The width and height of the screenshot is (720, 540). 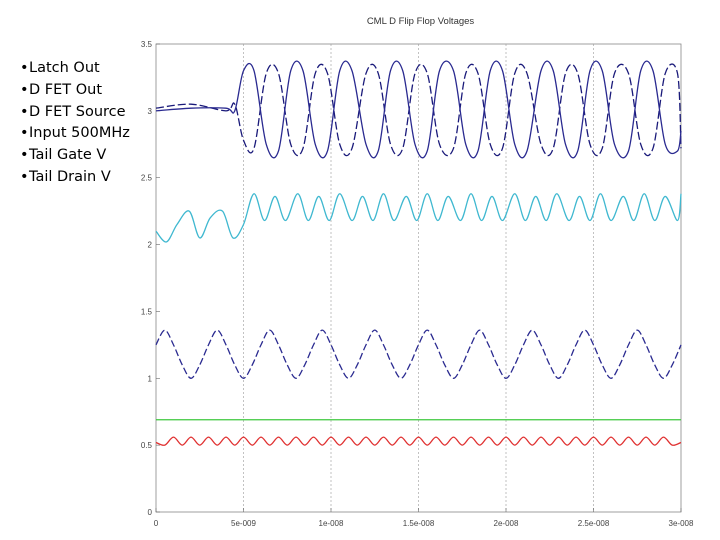 I want to click on x-tick-label: 5e-009, so click(x=243, y=523).